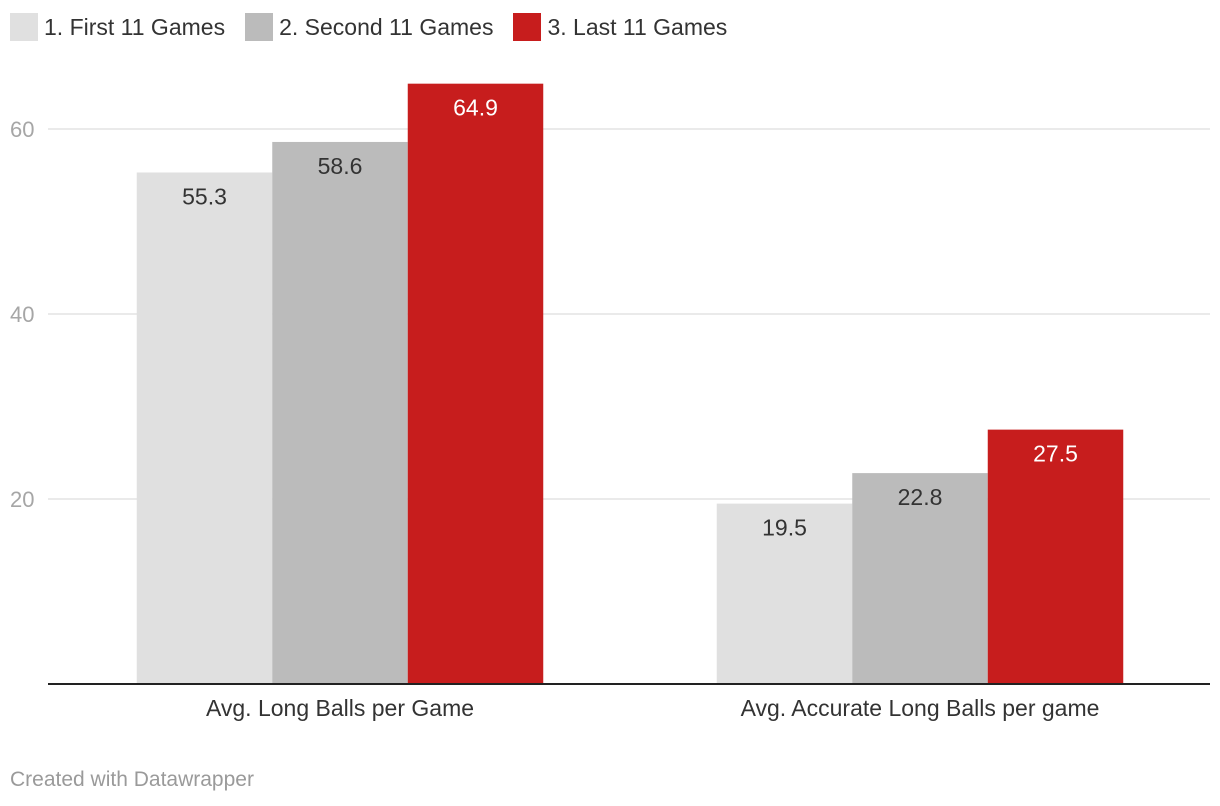 The width and height of the screenshot is (1220, 806). What do you see at coordinates (784, 528) in the screenshot?
I see `data-label: 19.5` at bounding box center [784, 528].